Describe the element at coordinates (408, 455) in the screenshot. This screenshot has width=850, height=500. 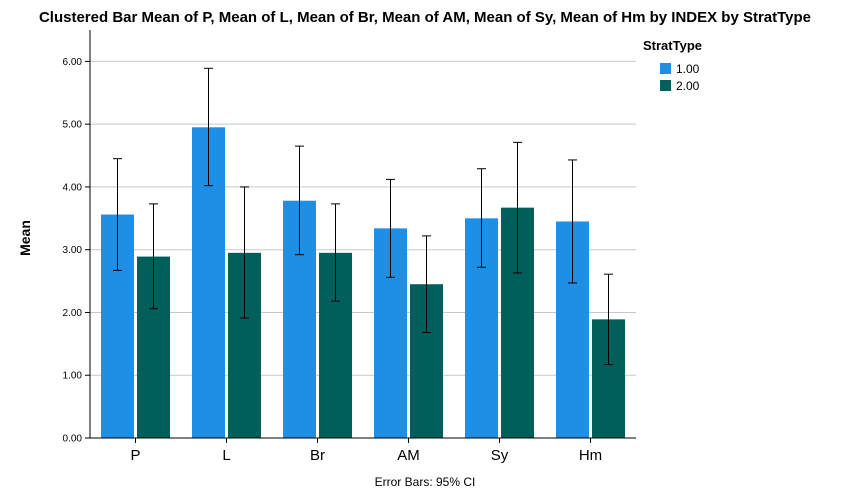
I see `x-tick-label: AM` at that location.